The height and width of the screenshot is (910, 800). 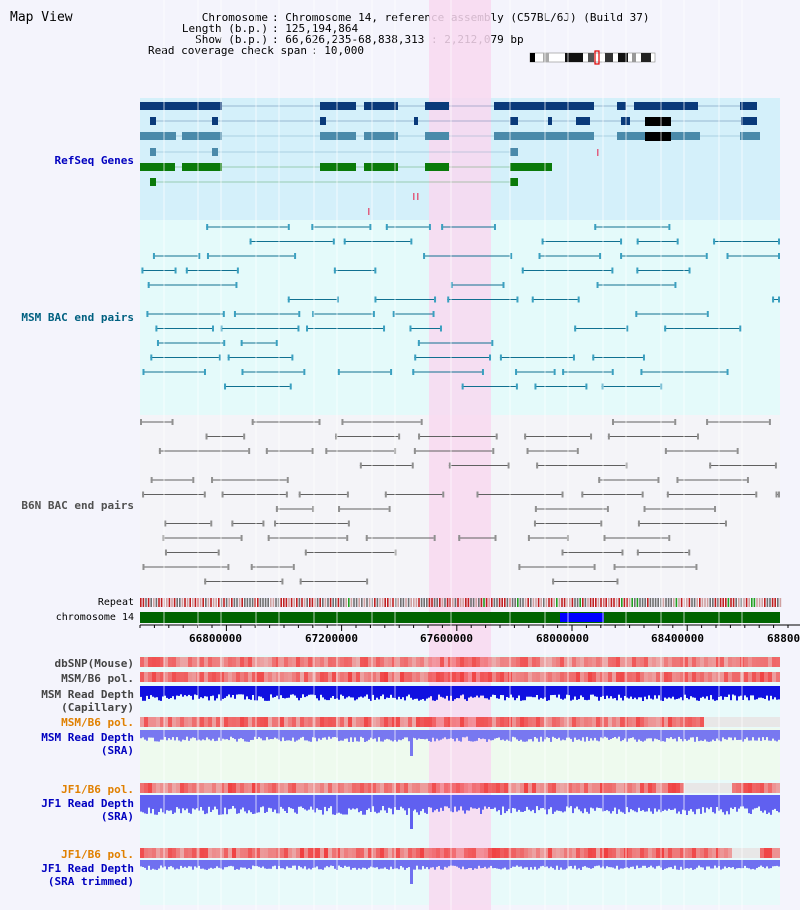 What do you see at coordinates (460, 617) in the screenshot?
I see `chromosome-bar` at bounding box center [460, 617].